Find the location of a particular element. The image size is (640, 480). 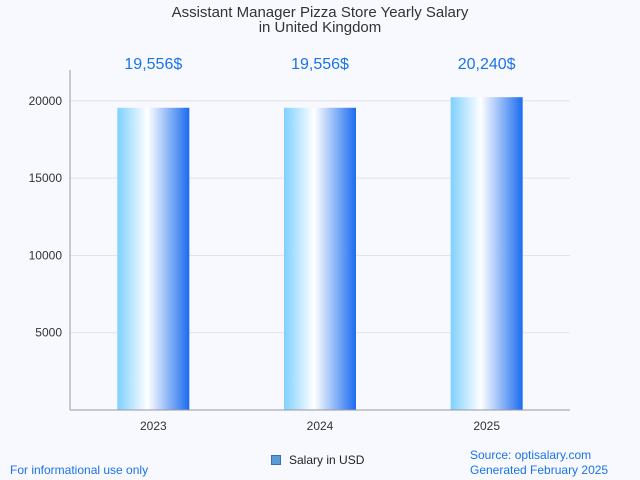

y-tick-label: 10000 is located at coordinates (46, 255).